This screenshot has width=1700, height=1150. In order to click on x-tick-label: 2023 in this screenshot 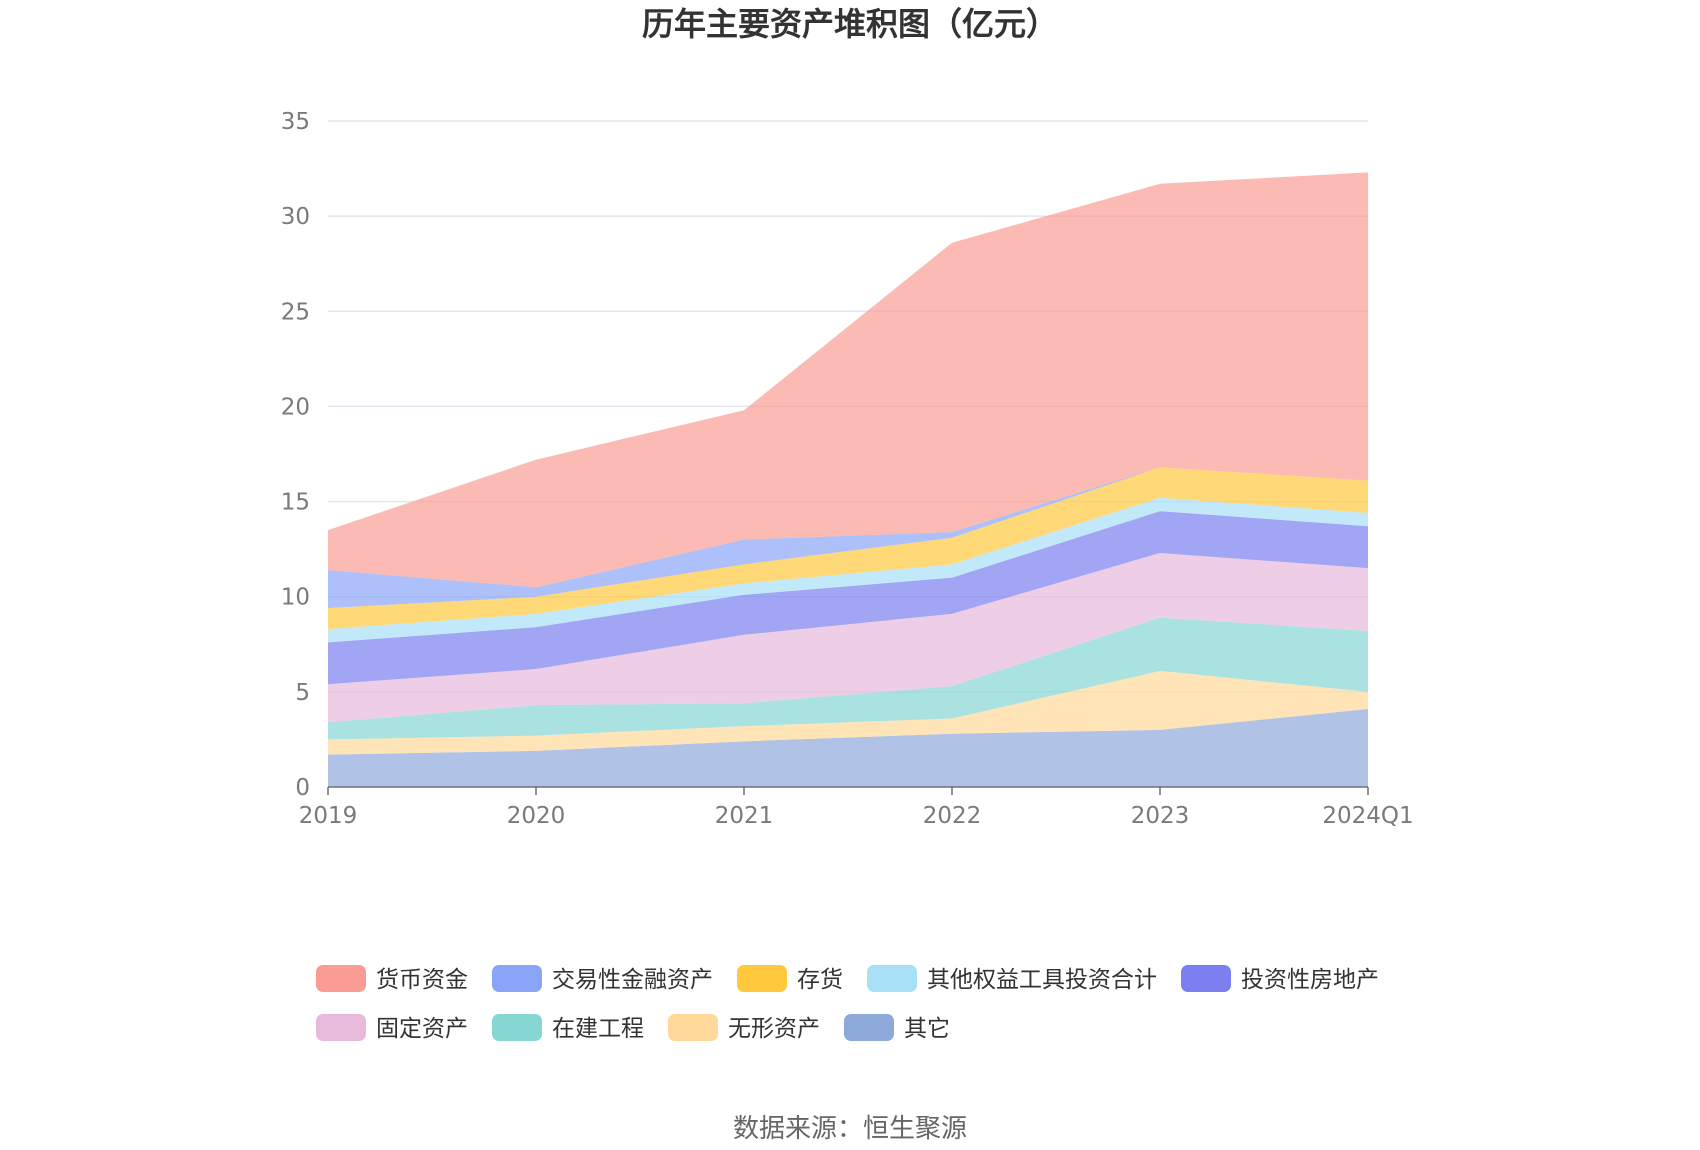, I will do `click(1160, 816)`.